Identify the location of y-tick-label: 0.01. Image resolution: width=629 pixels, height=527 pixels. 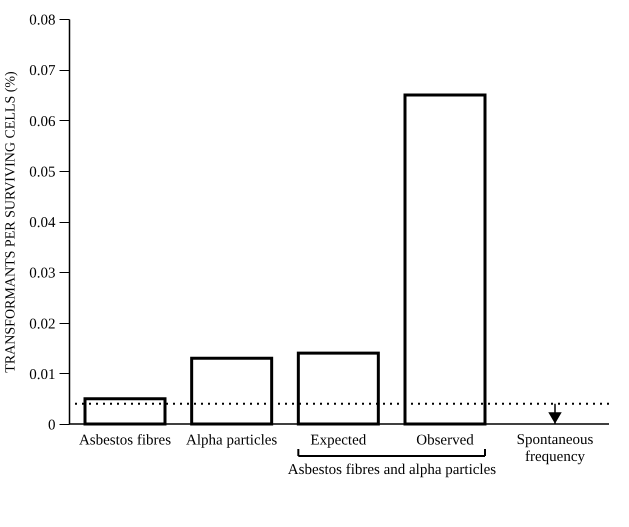
(42, 374).